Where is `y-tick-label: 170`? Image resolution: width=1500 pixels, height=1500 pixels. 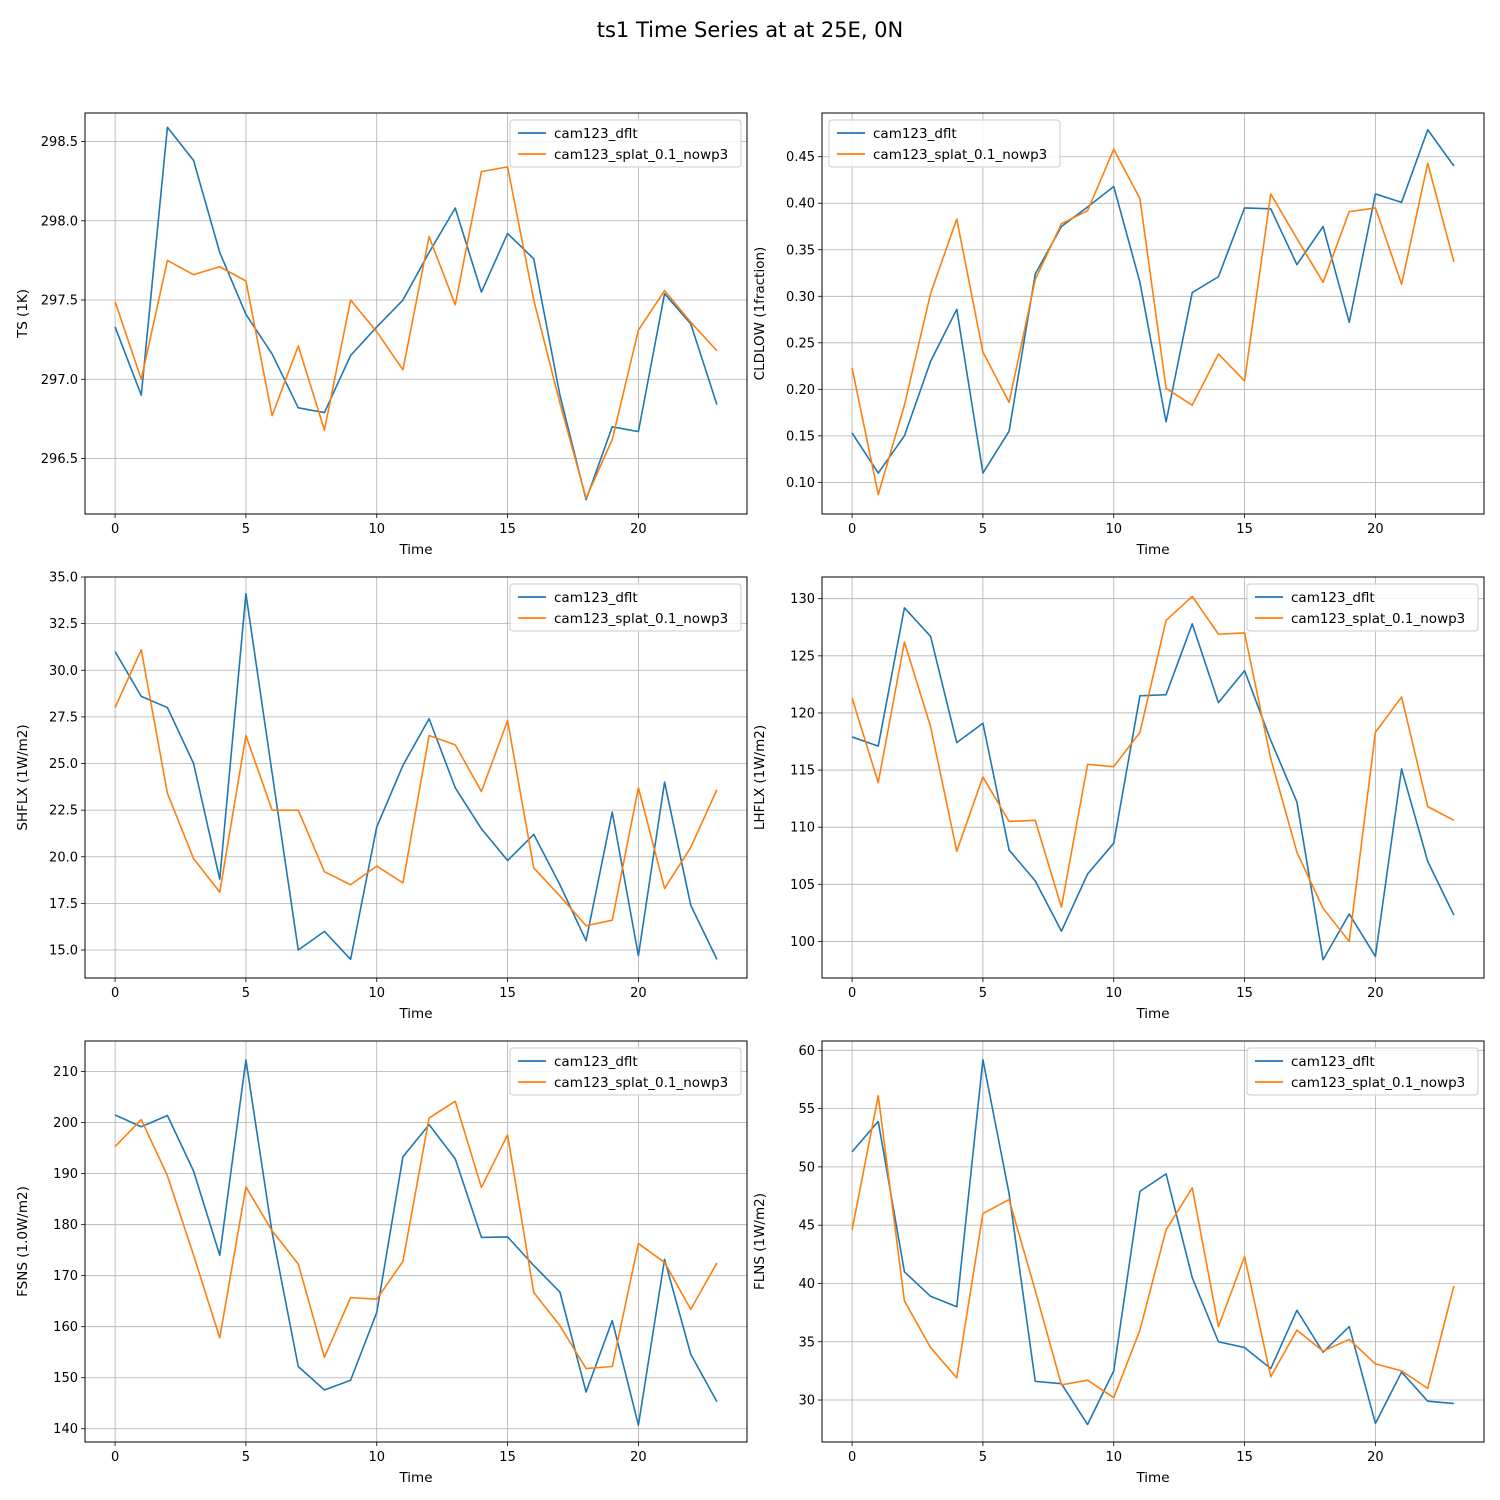
y-tick-label: 170 is located at coordinates (65, 1276).